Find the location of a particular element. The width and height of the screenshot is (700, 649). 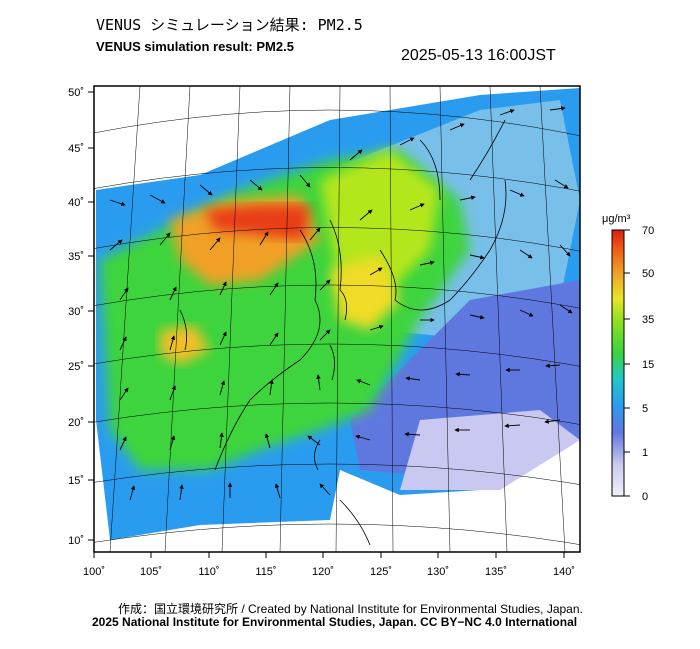

lat-label: 25˚ is located at coordinates (76, 367).